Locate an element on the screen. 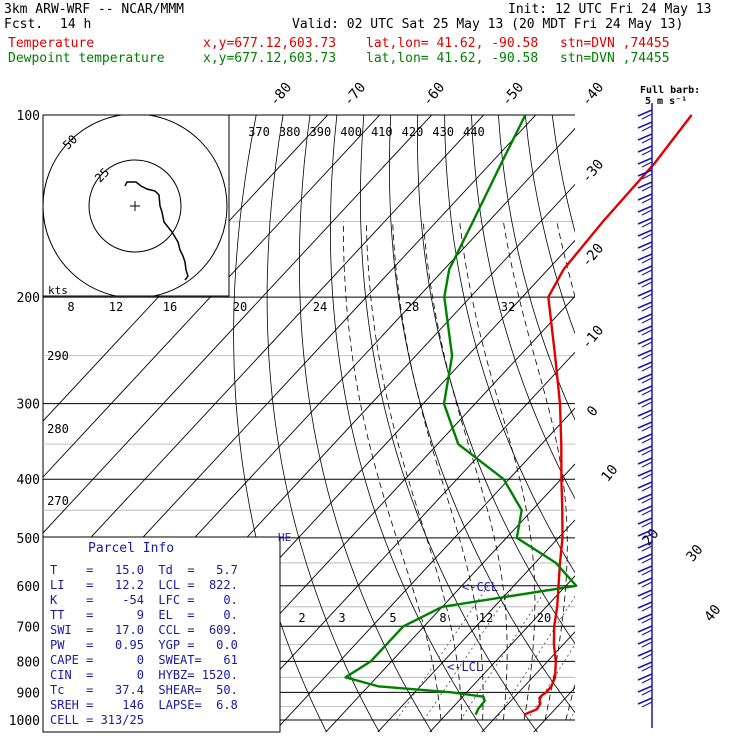 Image resolution: width=740 pixels, height=740 pixels. isotherm-label-0: 0 is located at coordinates (593, 411).